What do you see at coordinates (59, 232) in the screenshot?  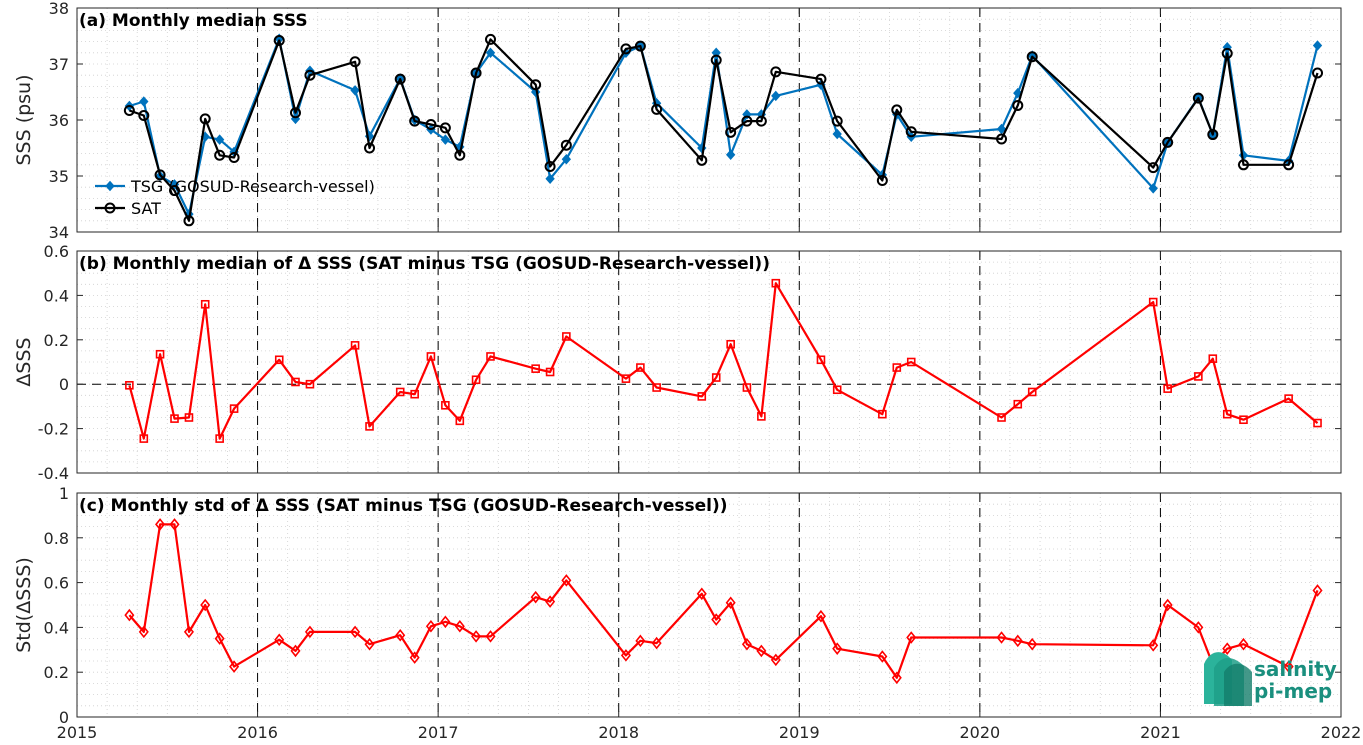 I see `y-tick-label: 34` at bounding box center [59, 232].